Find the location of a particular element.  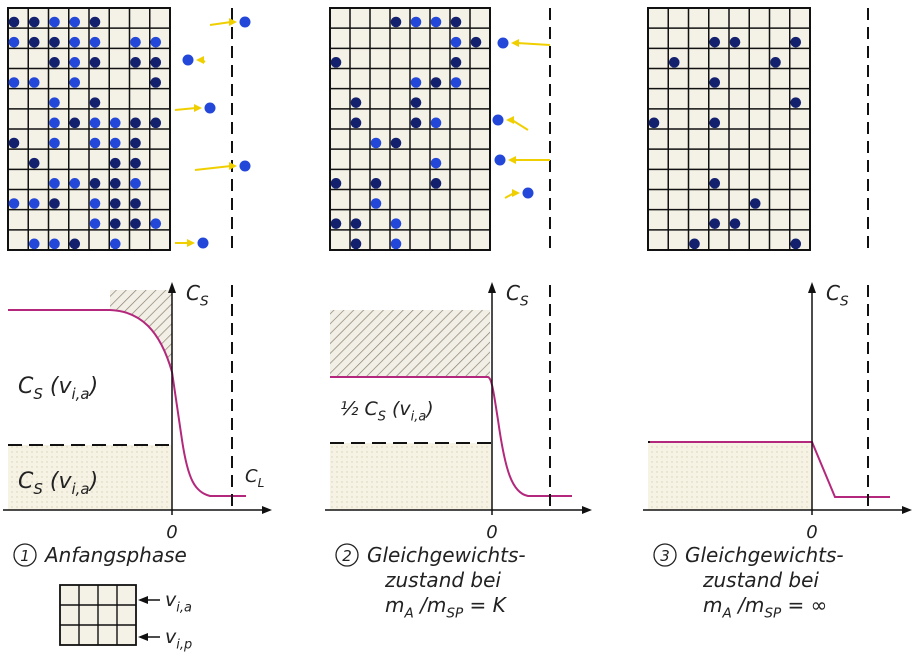

flow-arrow is located at coordinates (185, 109).